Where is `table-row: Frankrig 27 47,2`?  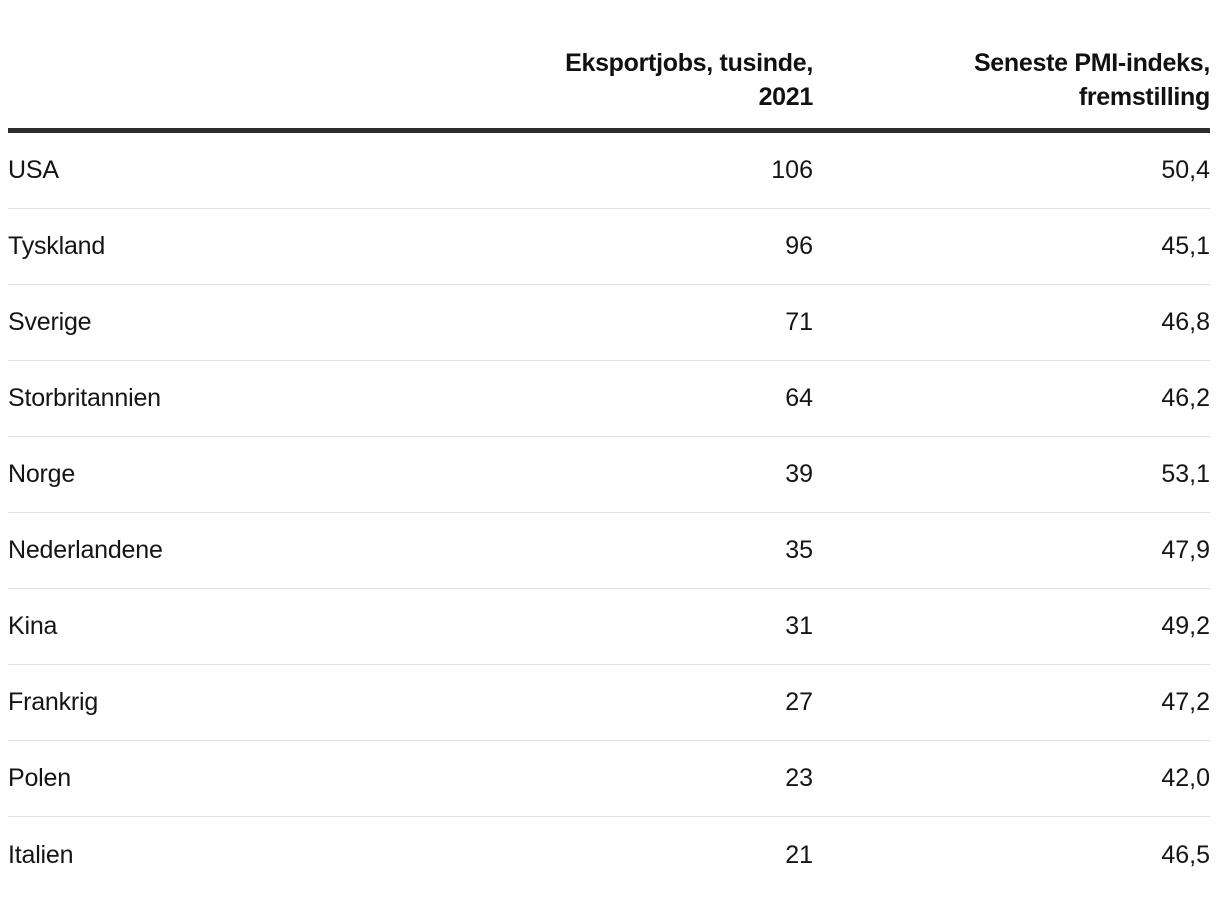 table-row: Frankrig 27 47,2 is located at coordinates (609, 703).